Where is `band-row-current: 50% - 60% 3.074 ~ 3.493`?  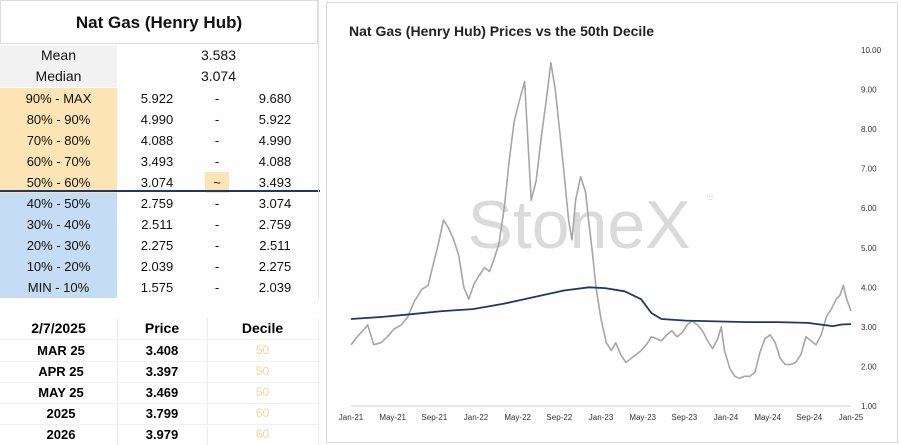 band-row-current: 50% - 60% 3.074 ~ 3.493 is located at coordinates (160, 182).